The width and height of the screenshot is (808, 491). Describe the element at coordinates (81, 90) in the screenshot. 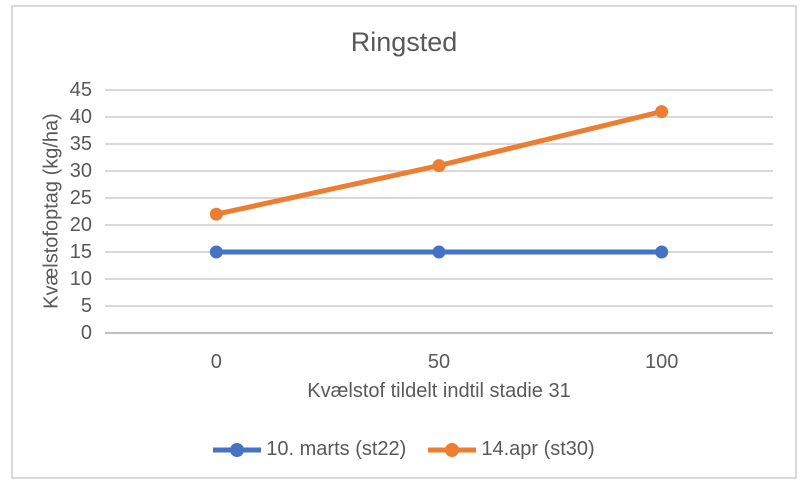

I see `y-tick-label: 45` at that location.